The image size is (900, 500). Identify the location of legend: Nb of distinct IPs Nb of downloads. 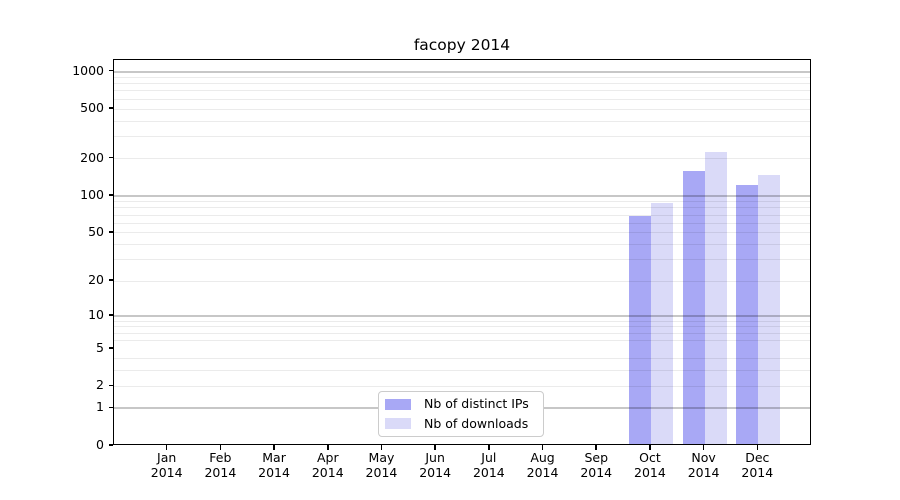
(461, 414).